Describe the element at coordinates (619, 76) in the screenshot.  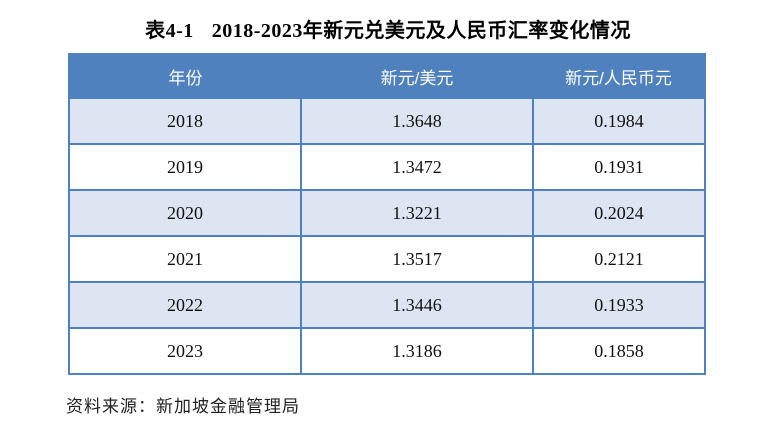
I see `column-header-sgd-rmb: 新元/人民币元` at that location.